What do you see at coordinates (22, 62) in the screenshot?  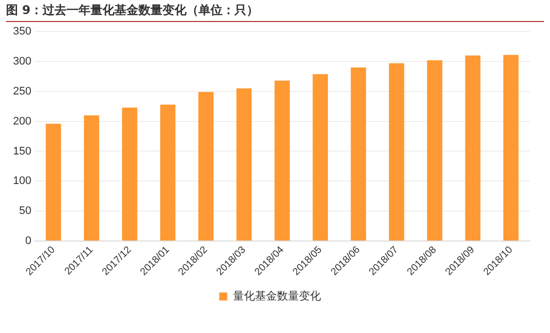 I see `y-tick-label: 300` at bounding box center [22, 62].